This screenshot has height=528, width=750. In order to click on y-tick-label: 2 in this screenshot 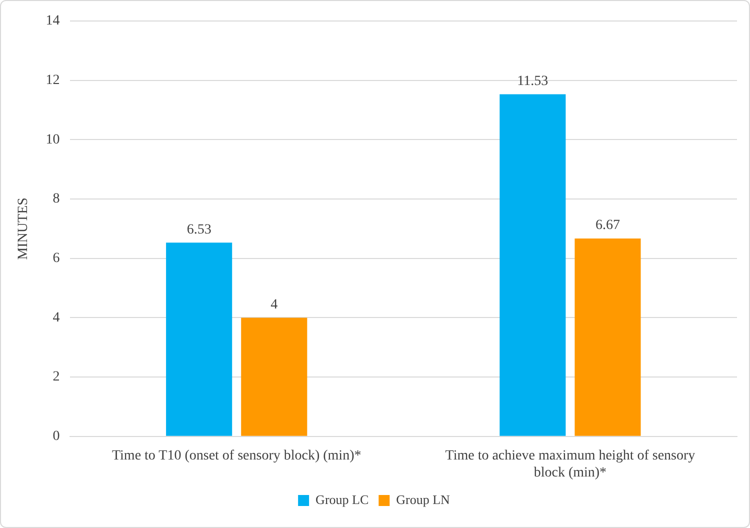, I will do `click(56, 377)`.